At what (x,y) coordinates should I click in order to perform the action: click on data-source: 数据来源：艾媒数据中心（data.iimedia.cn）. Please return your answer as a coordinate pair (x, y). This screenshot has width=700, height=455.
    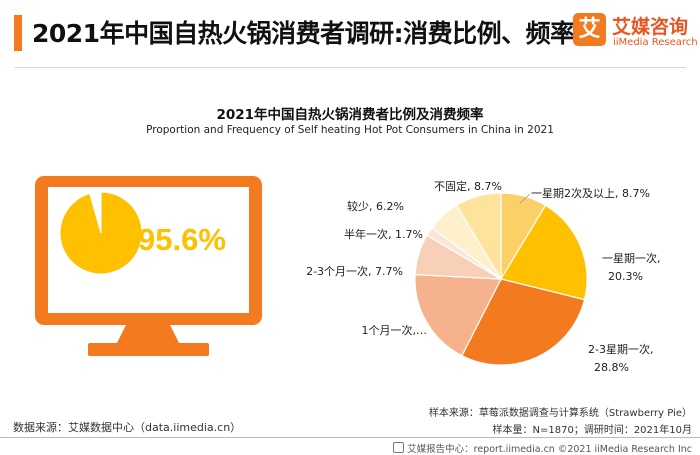
    Looking at the image, I should click on (127, 427).